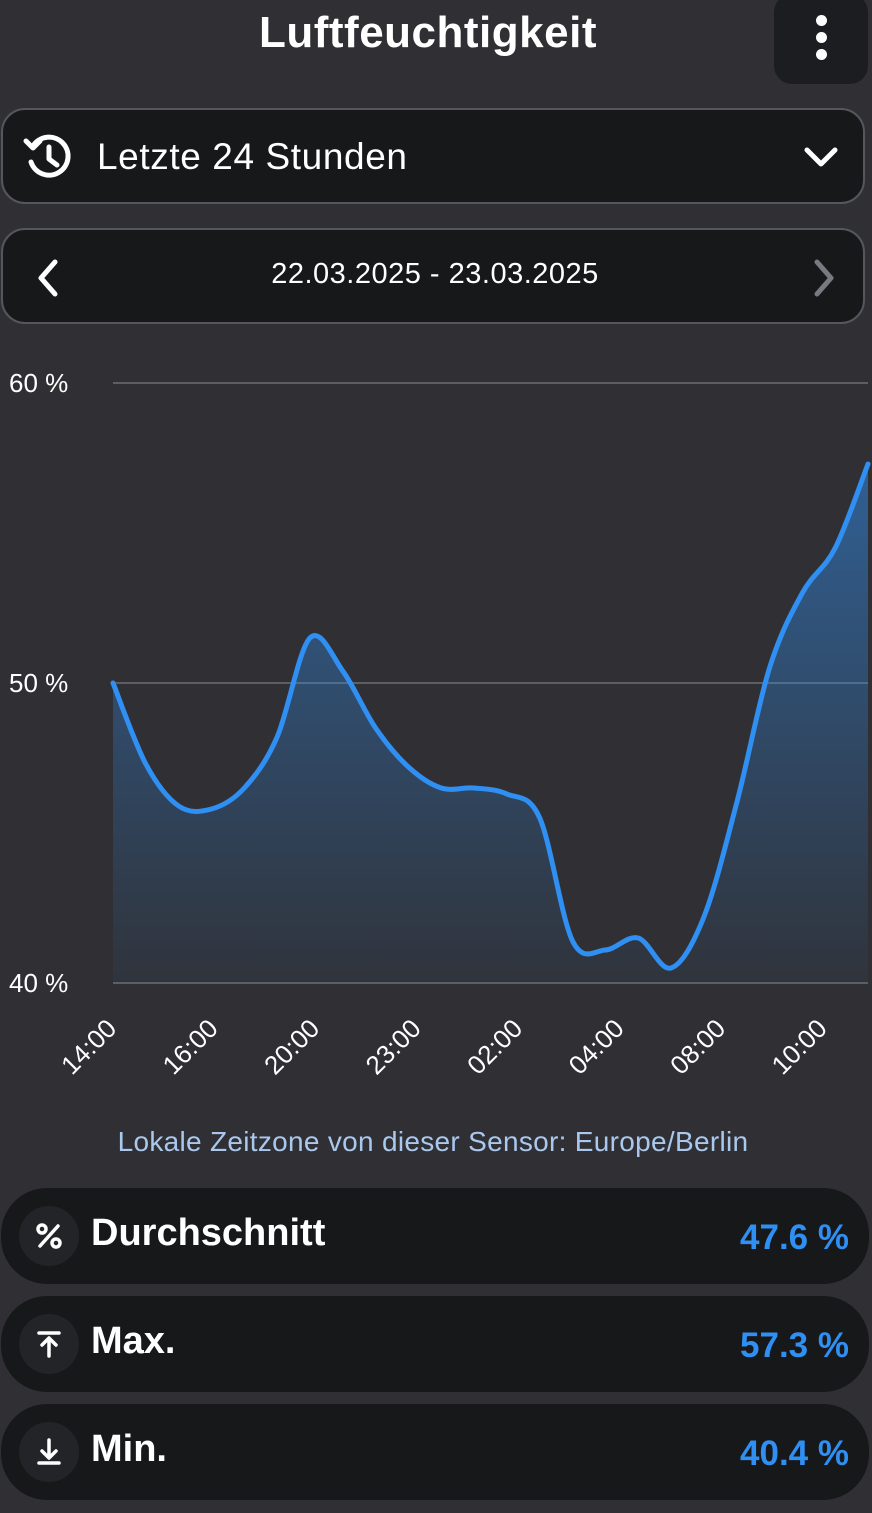  Describe the element at coordinates (38, 983) in the screenshot. I see `y-tick-label: 40 %` at that location.